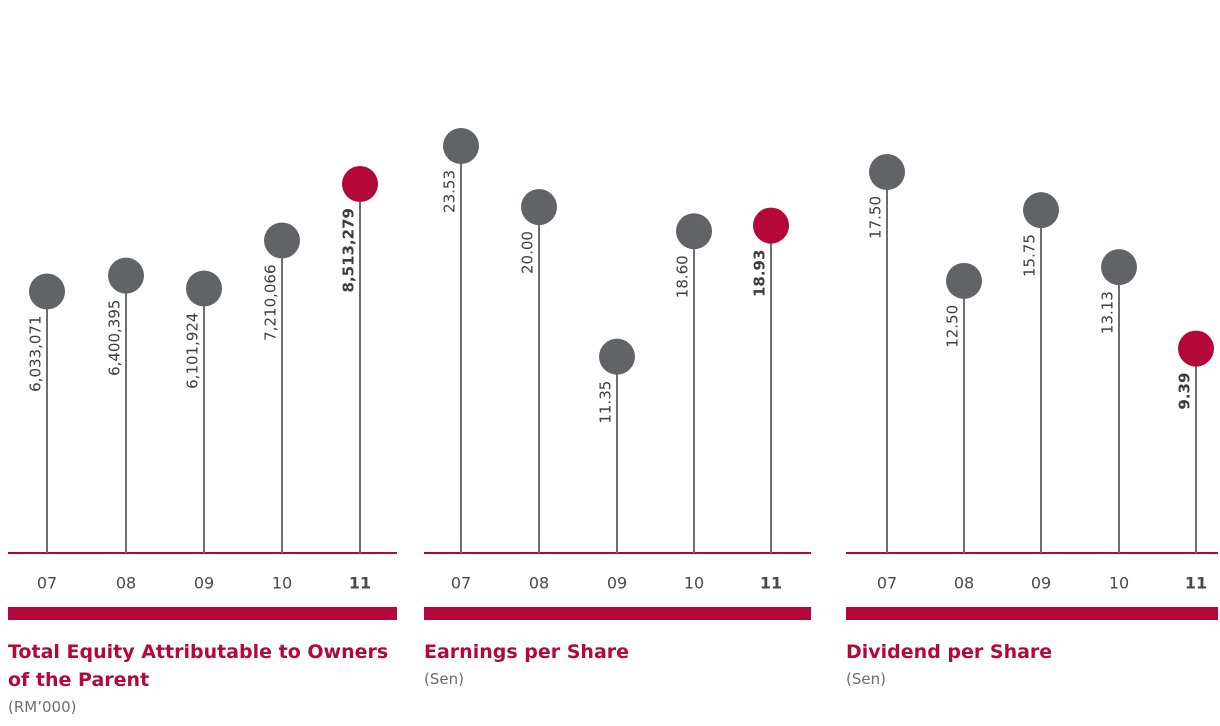 The height and width of the screenshot is (726, 1220). Describe the element at coordinates (349, 250) in the screenshot. I see `value-label: 8,513,279` at that location.